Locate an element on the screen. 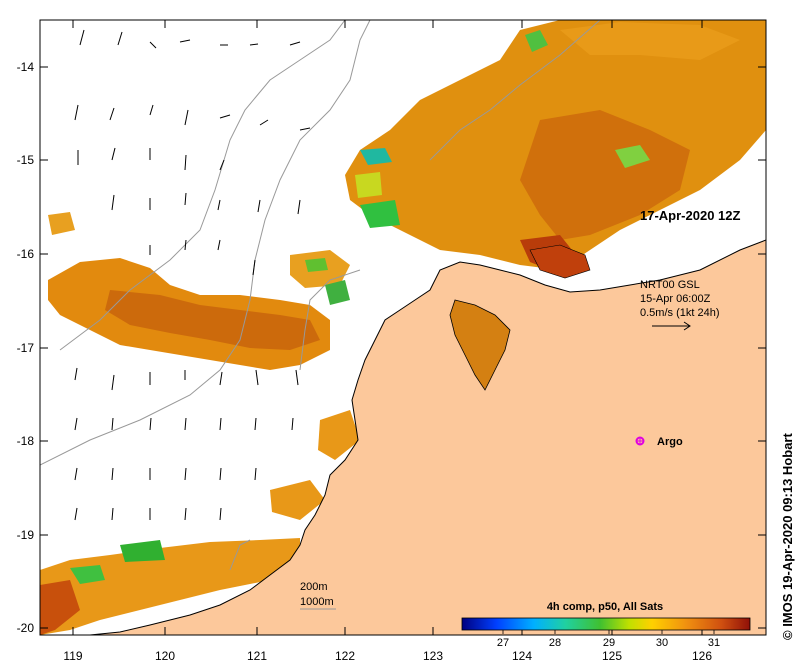 Image resolution: width=809 pixels, height=672 pixels. wind-key-line1: NRT00 GSL is located at coordinates (670, 285).